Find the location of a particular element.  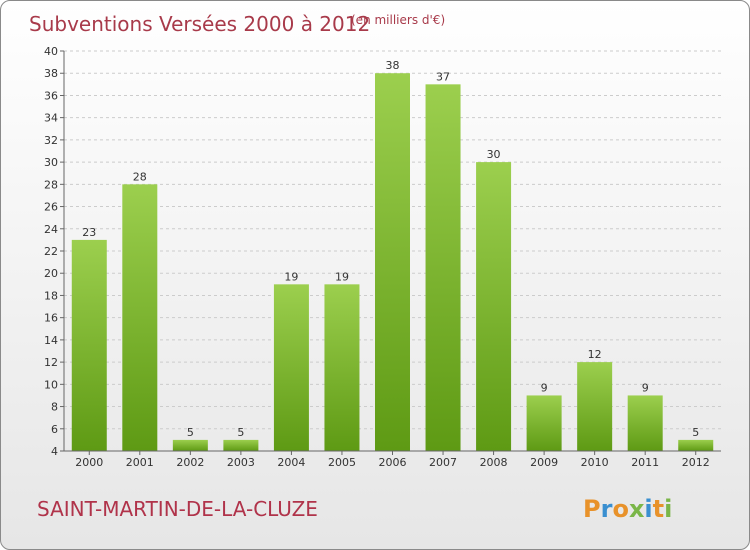

y-tick-label: 40 is located at coordinates (51, 51).